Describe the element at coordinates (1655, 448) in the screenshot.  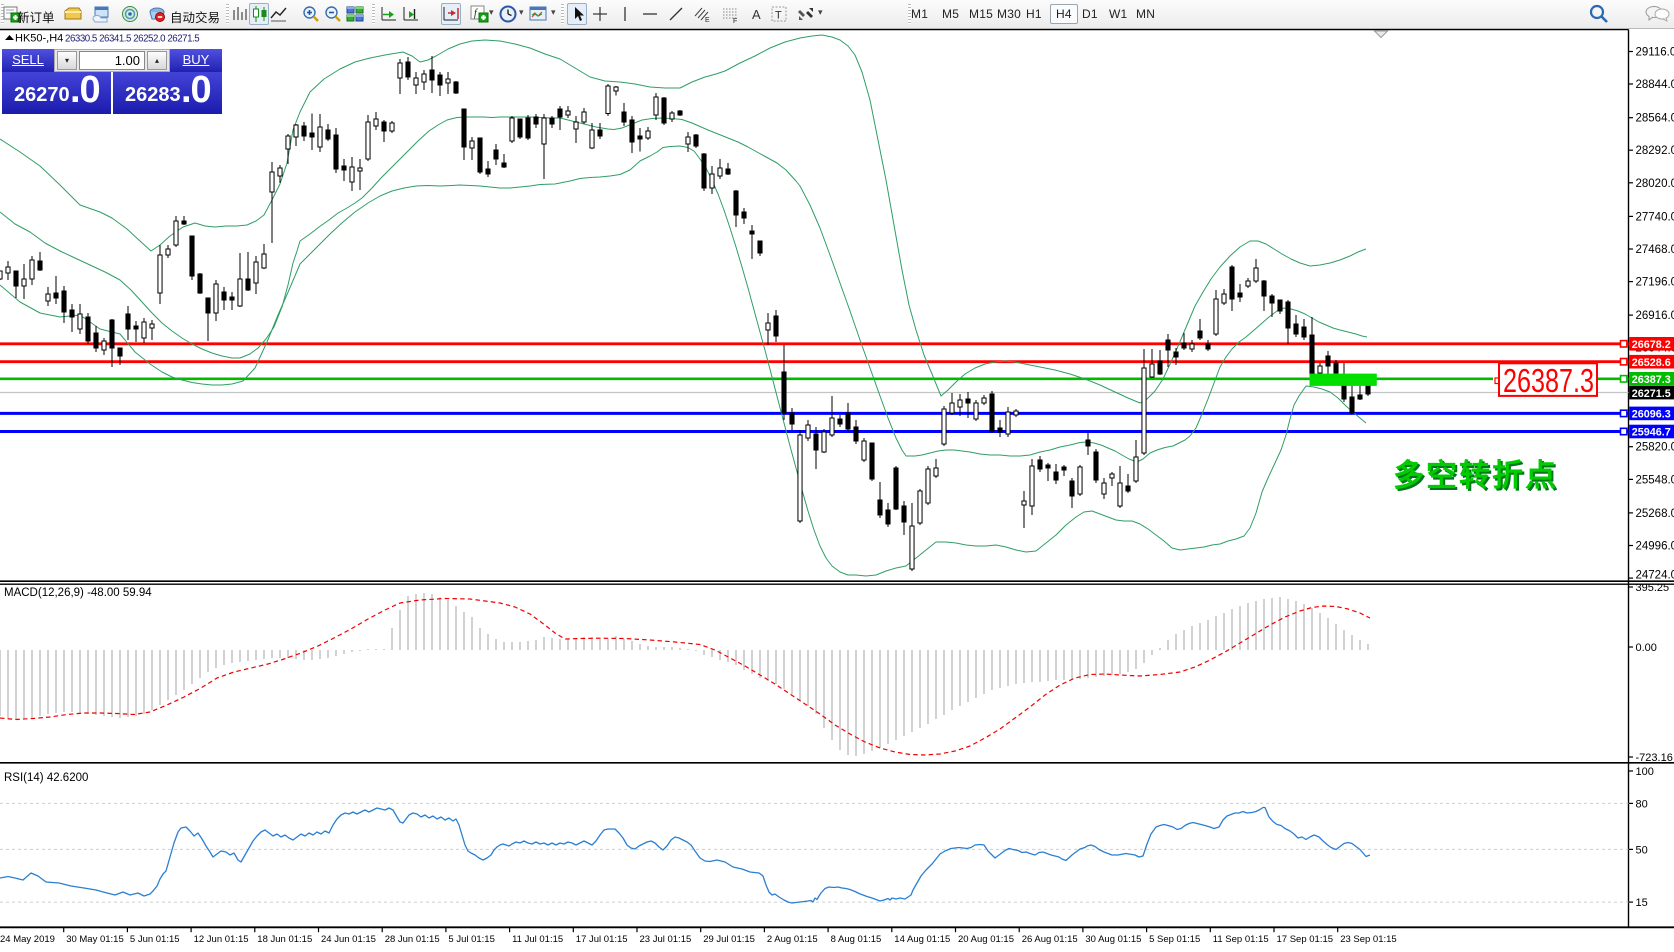
I see `svg-text: 25820.0` at that location.